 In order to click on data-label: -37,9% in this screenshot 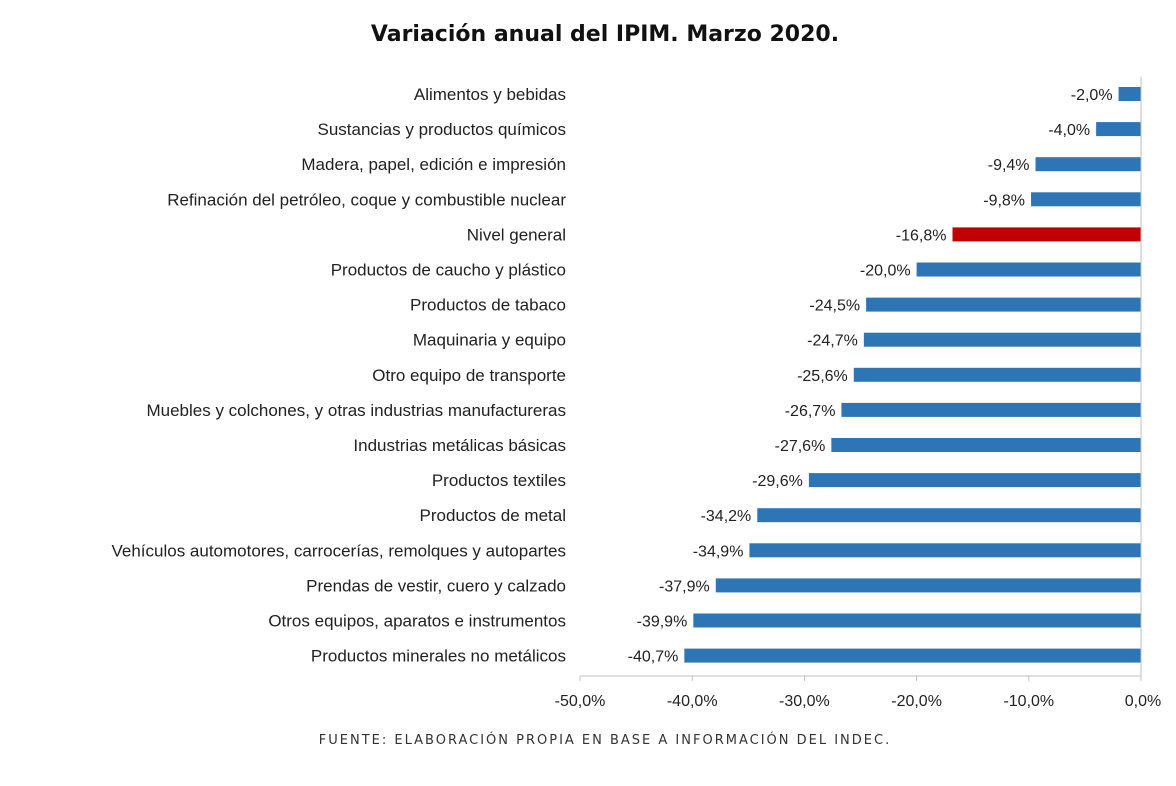, I will do `click(684, 586)`.